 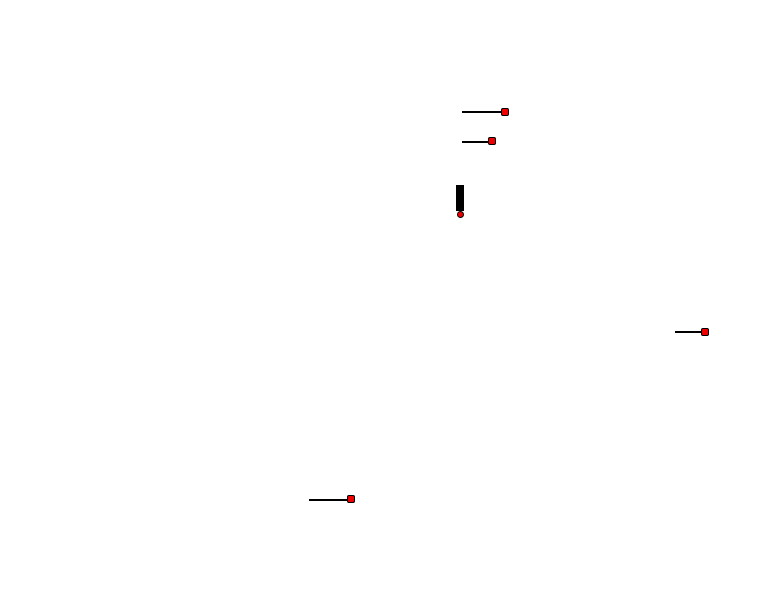 What do you see at coordinates (460, 198) in the screenshot?
I see `bar-body` at bounding box center [460, 198].